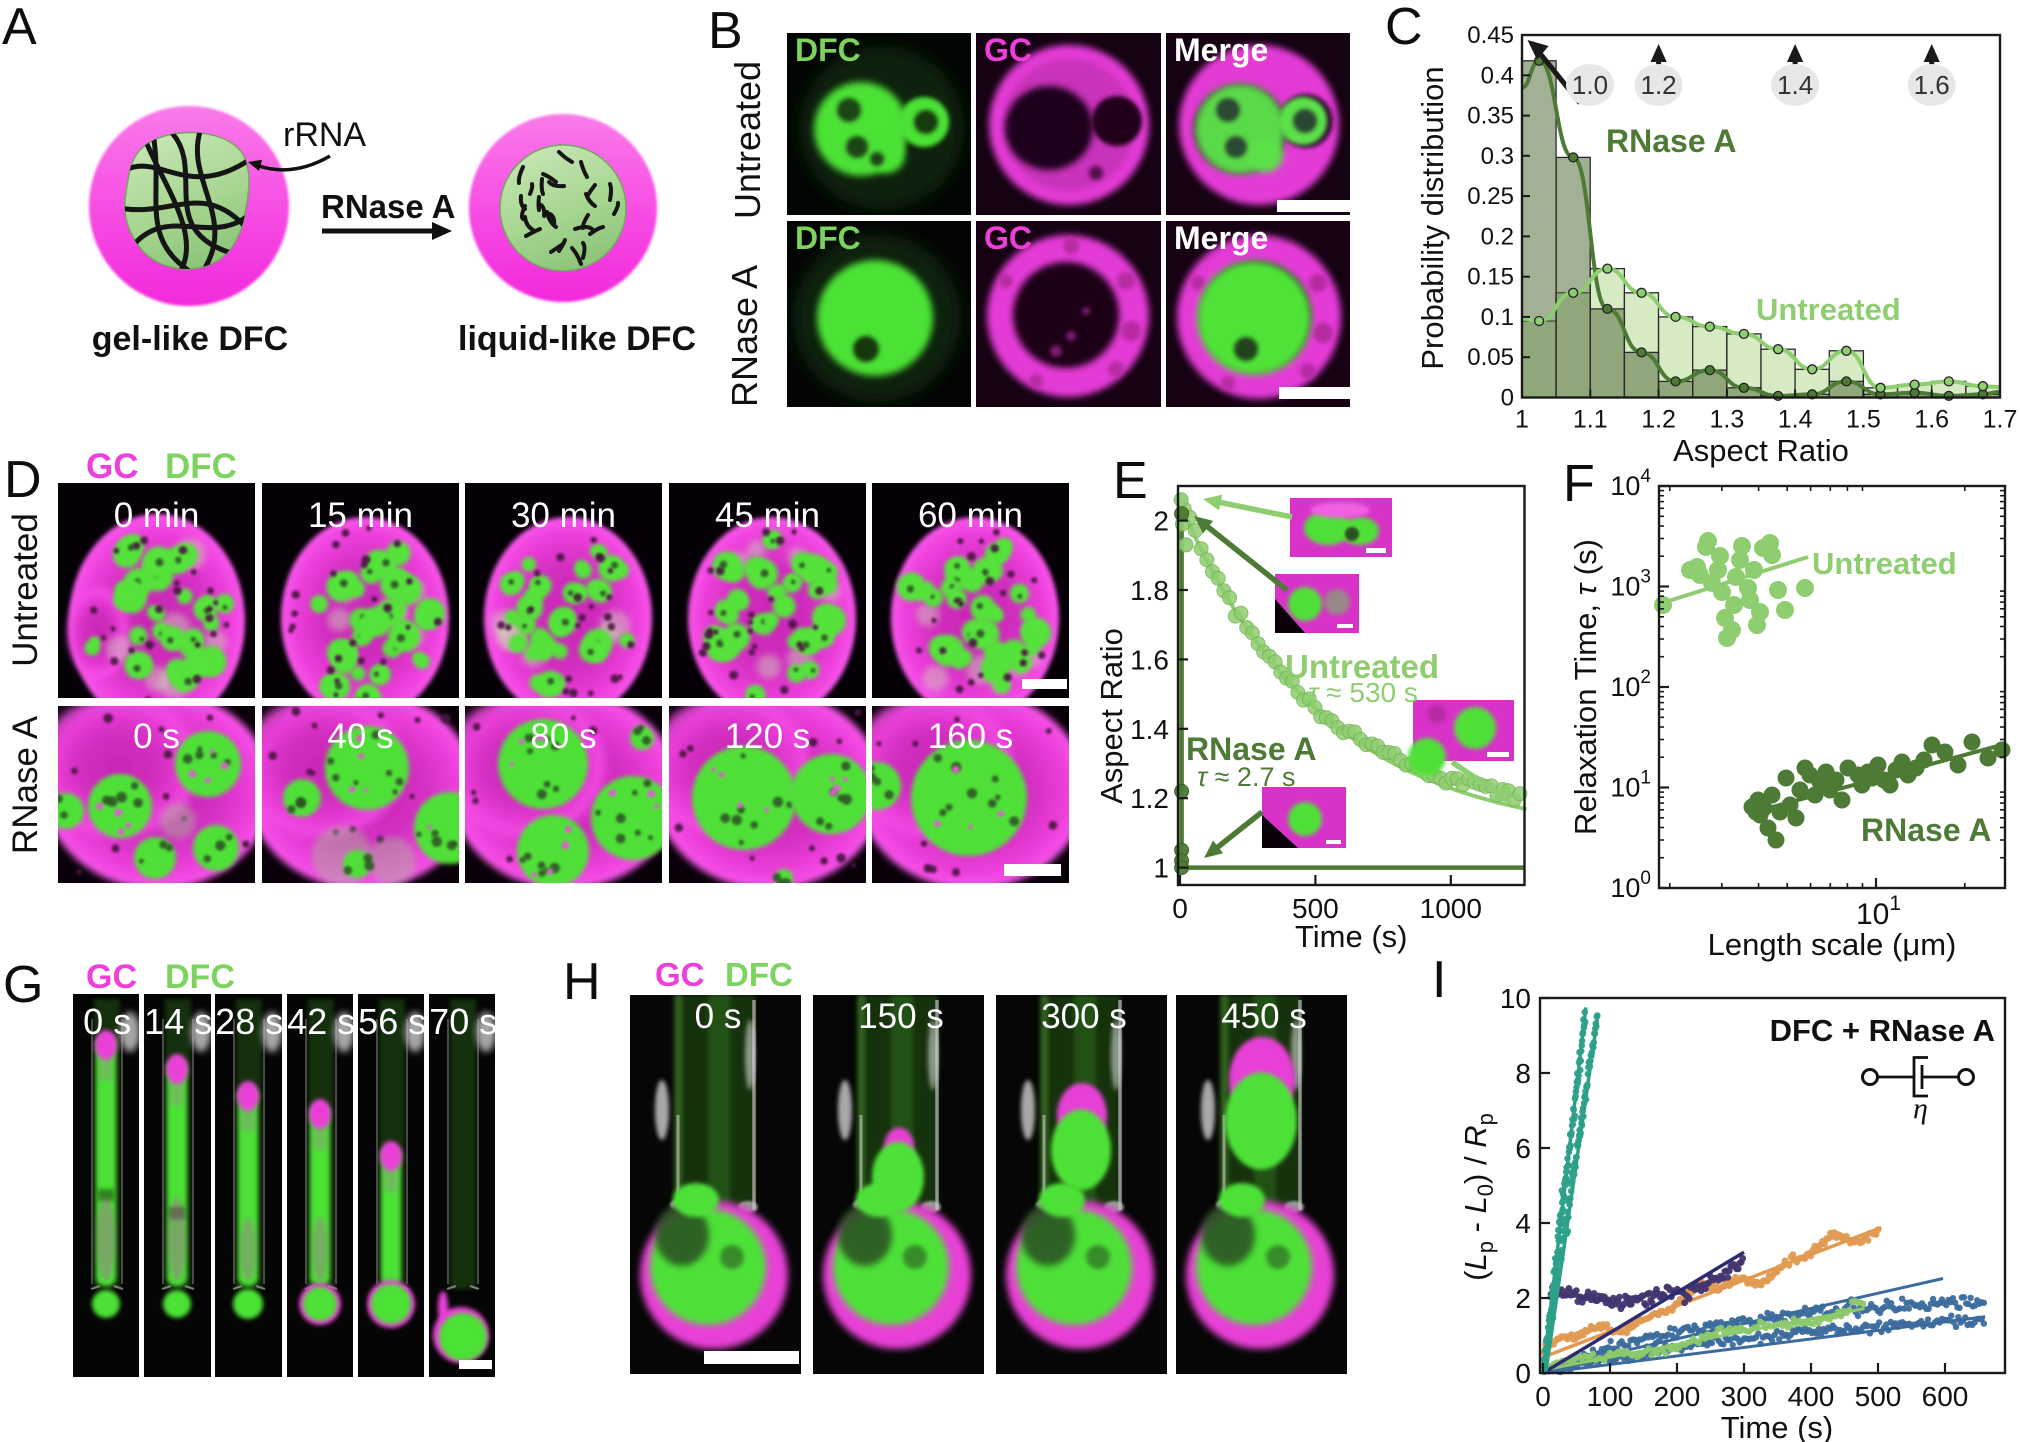 The height and width of the screenshot is (1442, 2020). Describe the element at coordinates (1863, 420) in the screenshot. I see `svg-text: 1.5` at that location.